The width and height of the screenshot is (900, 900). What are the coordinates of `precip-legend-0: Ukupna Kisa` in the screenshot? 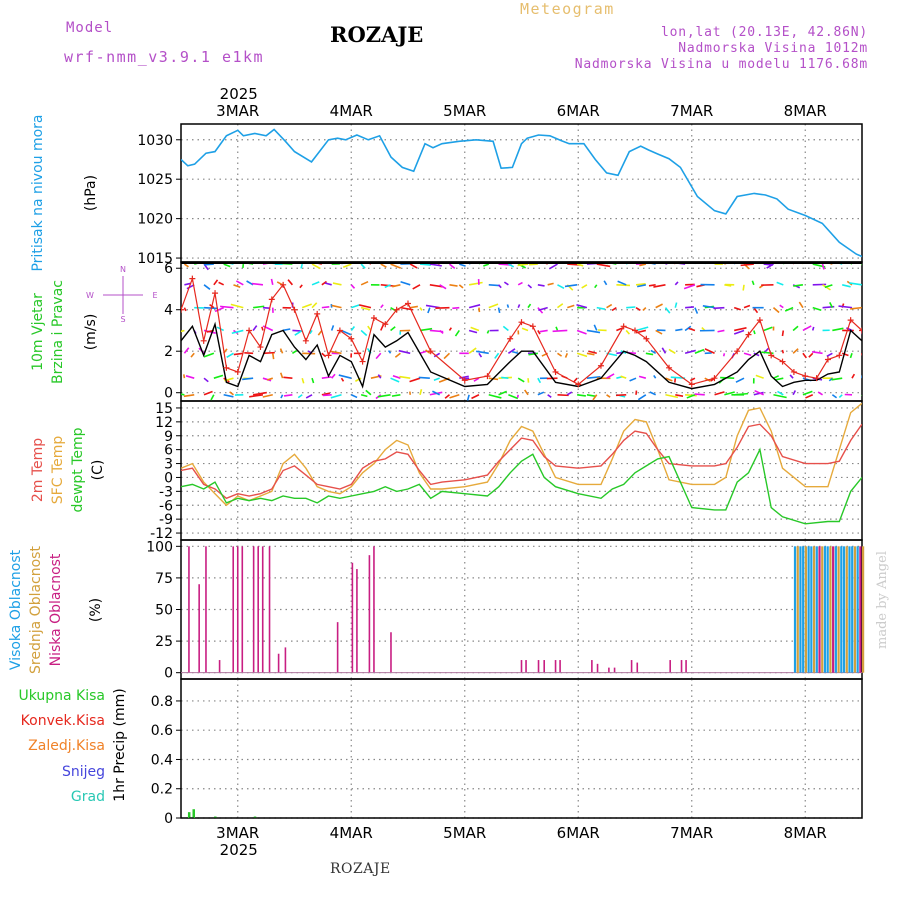 It's located at (61, 696).